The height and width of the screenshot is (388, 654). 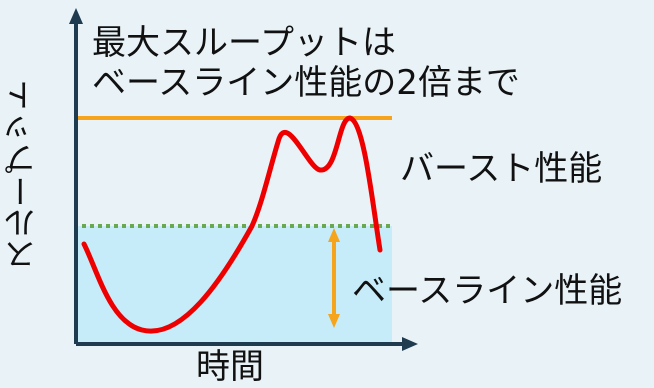 What do you see at coordinates (306, 83) in the screenshot?
I see `caption-line-2: ベースライン性能の2倍まで` at bounding box center [306, 83].